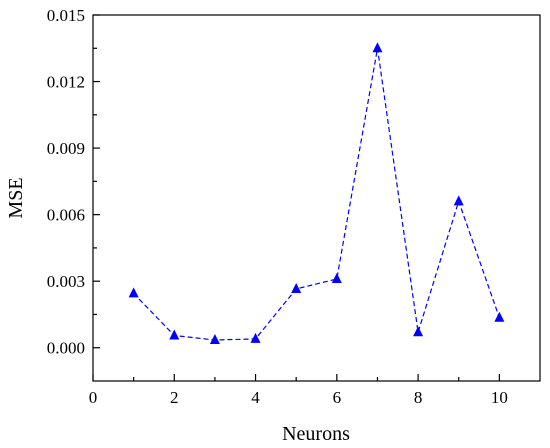 Image resolution: width=550 pixels, height=448 pixels. I want to click on x-tick-label: 10, so click(499, 397).